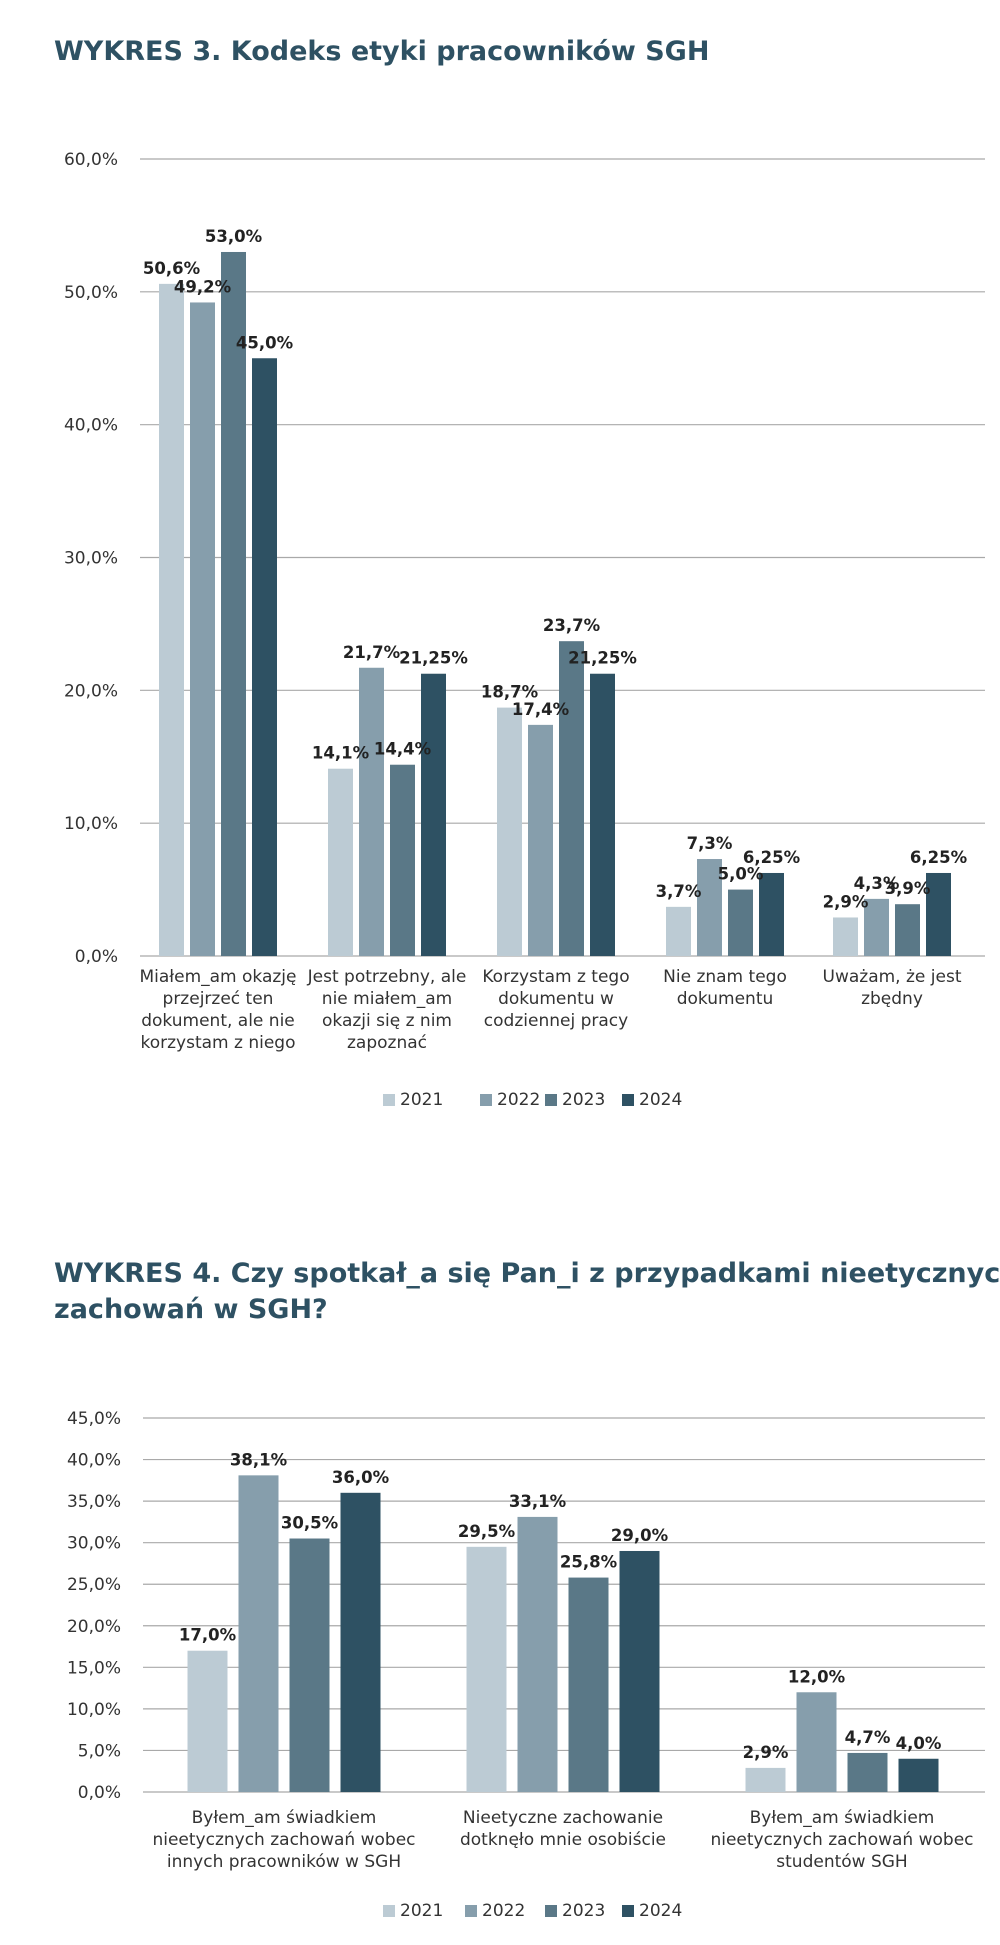 This screenshot has height=1945, width=1000. What do you see at coordinates (877, 883) in the screenshot?
I see `data-label: 4,3%` at bounding box center [877, 883].